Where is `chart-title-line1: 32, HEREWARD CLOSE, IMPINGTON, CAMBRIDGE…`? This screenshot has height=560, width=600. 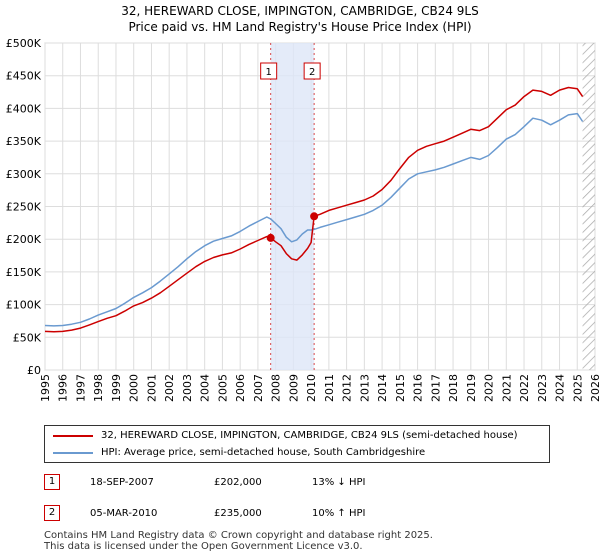
chart-title-line1: 32, HEREWARD CLOSE, IMPINGTON, CAMBRIDGE… is located at coordinates (300, 11).